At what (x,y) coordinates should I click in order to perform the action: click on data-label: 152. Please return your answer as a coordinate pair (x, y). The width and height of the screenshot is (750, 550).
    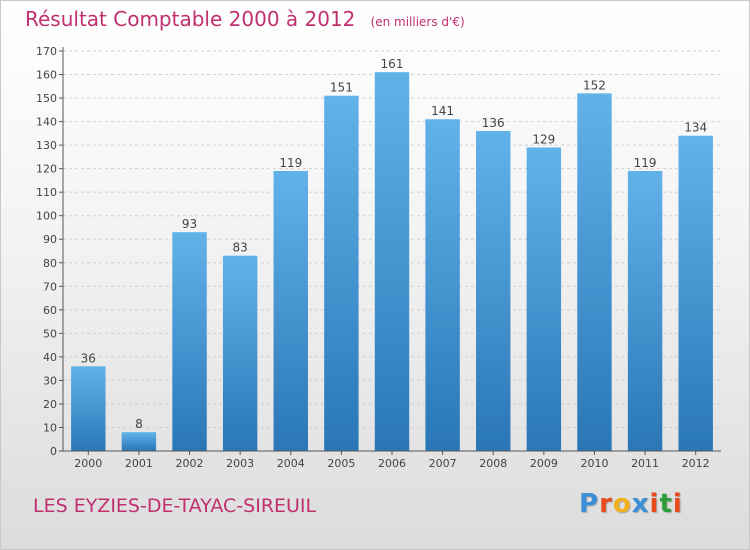
    Looking at the image, I should click on (594, 85).